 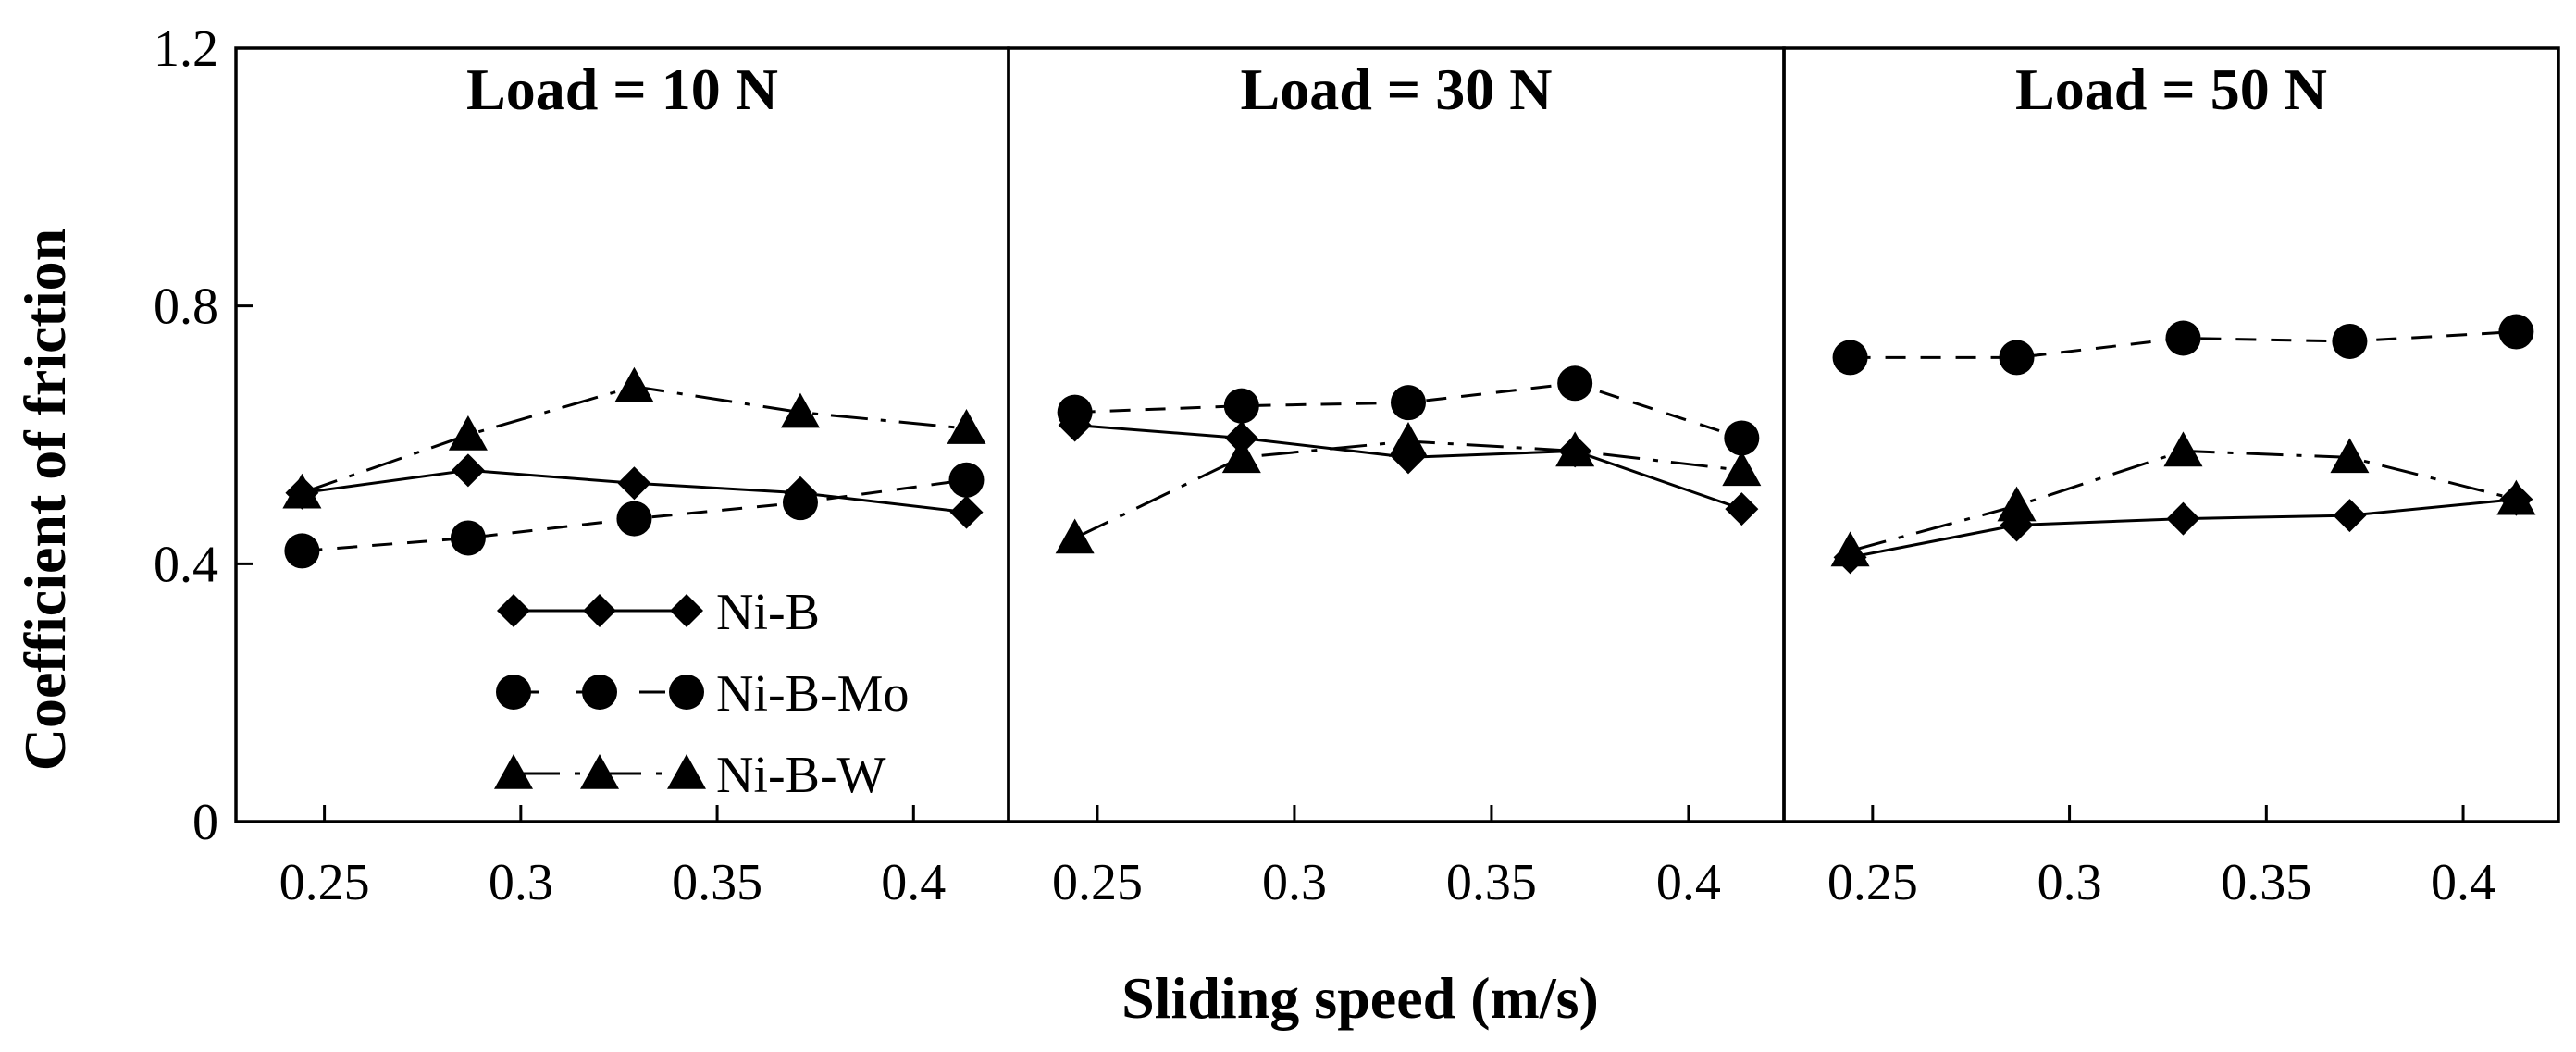 I want to click on legend-item-ni-b: Ni-B, so click(x=658, y=612).